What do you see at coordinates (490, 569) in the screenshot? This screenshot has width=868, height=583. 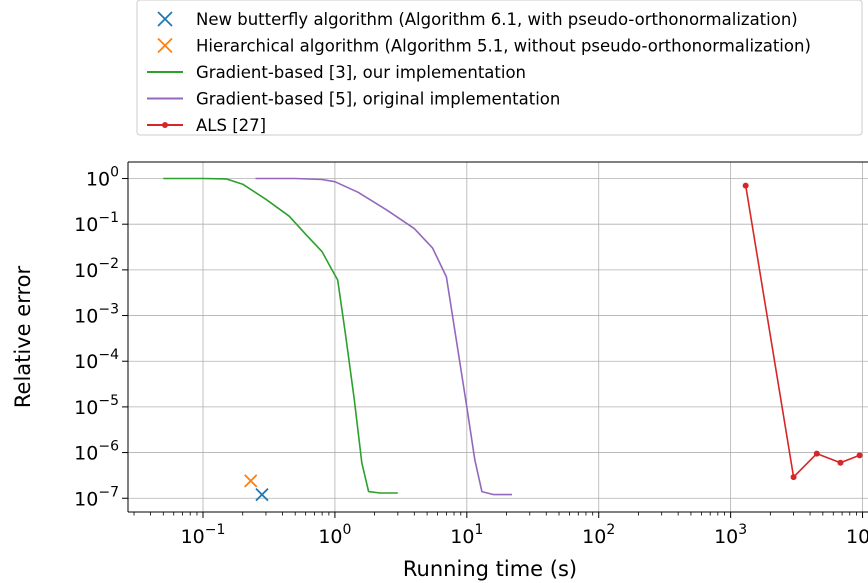 I see `x-axis-label: Running time (s)` at bounding box center [490, 569].